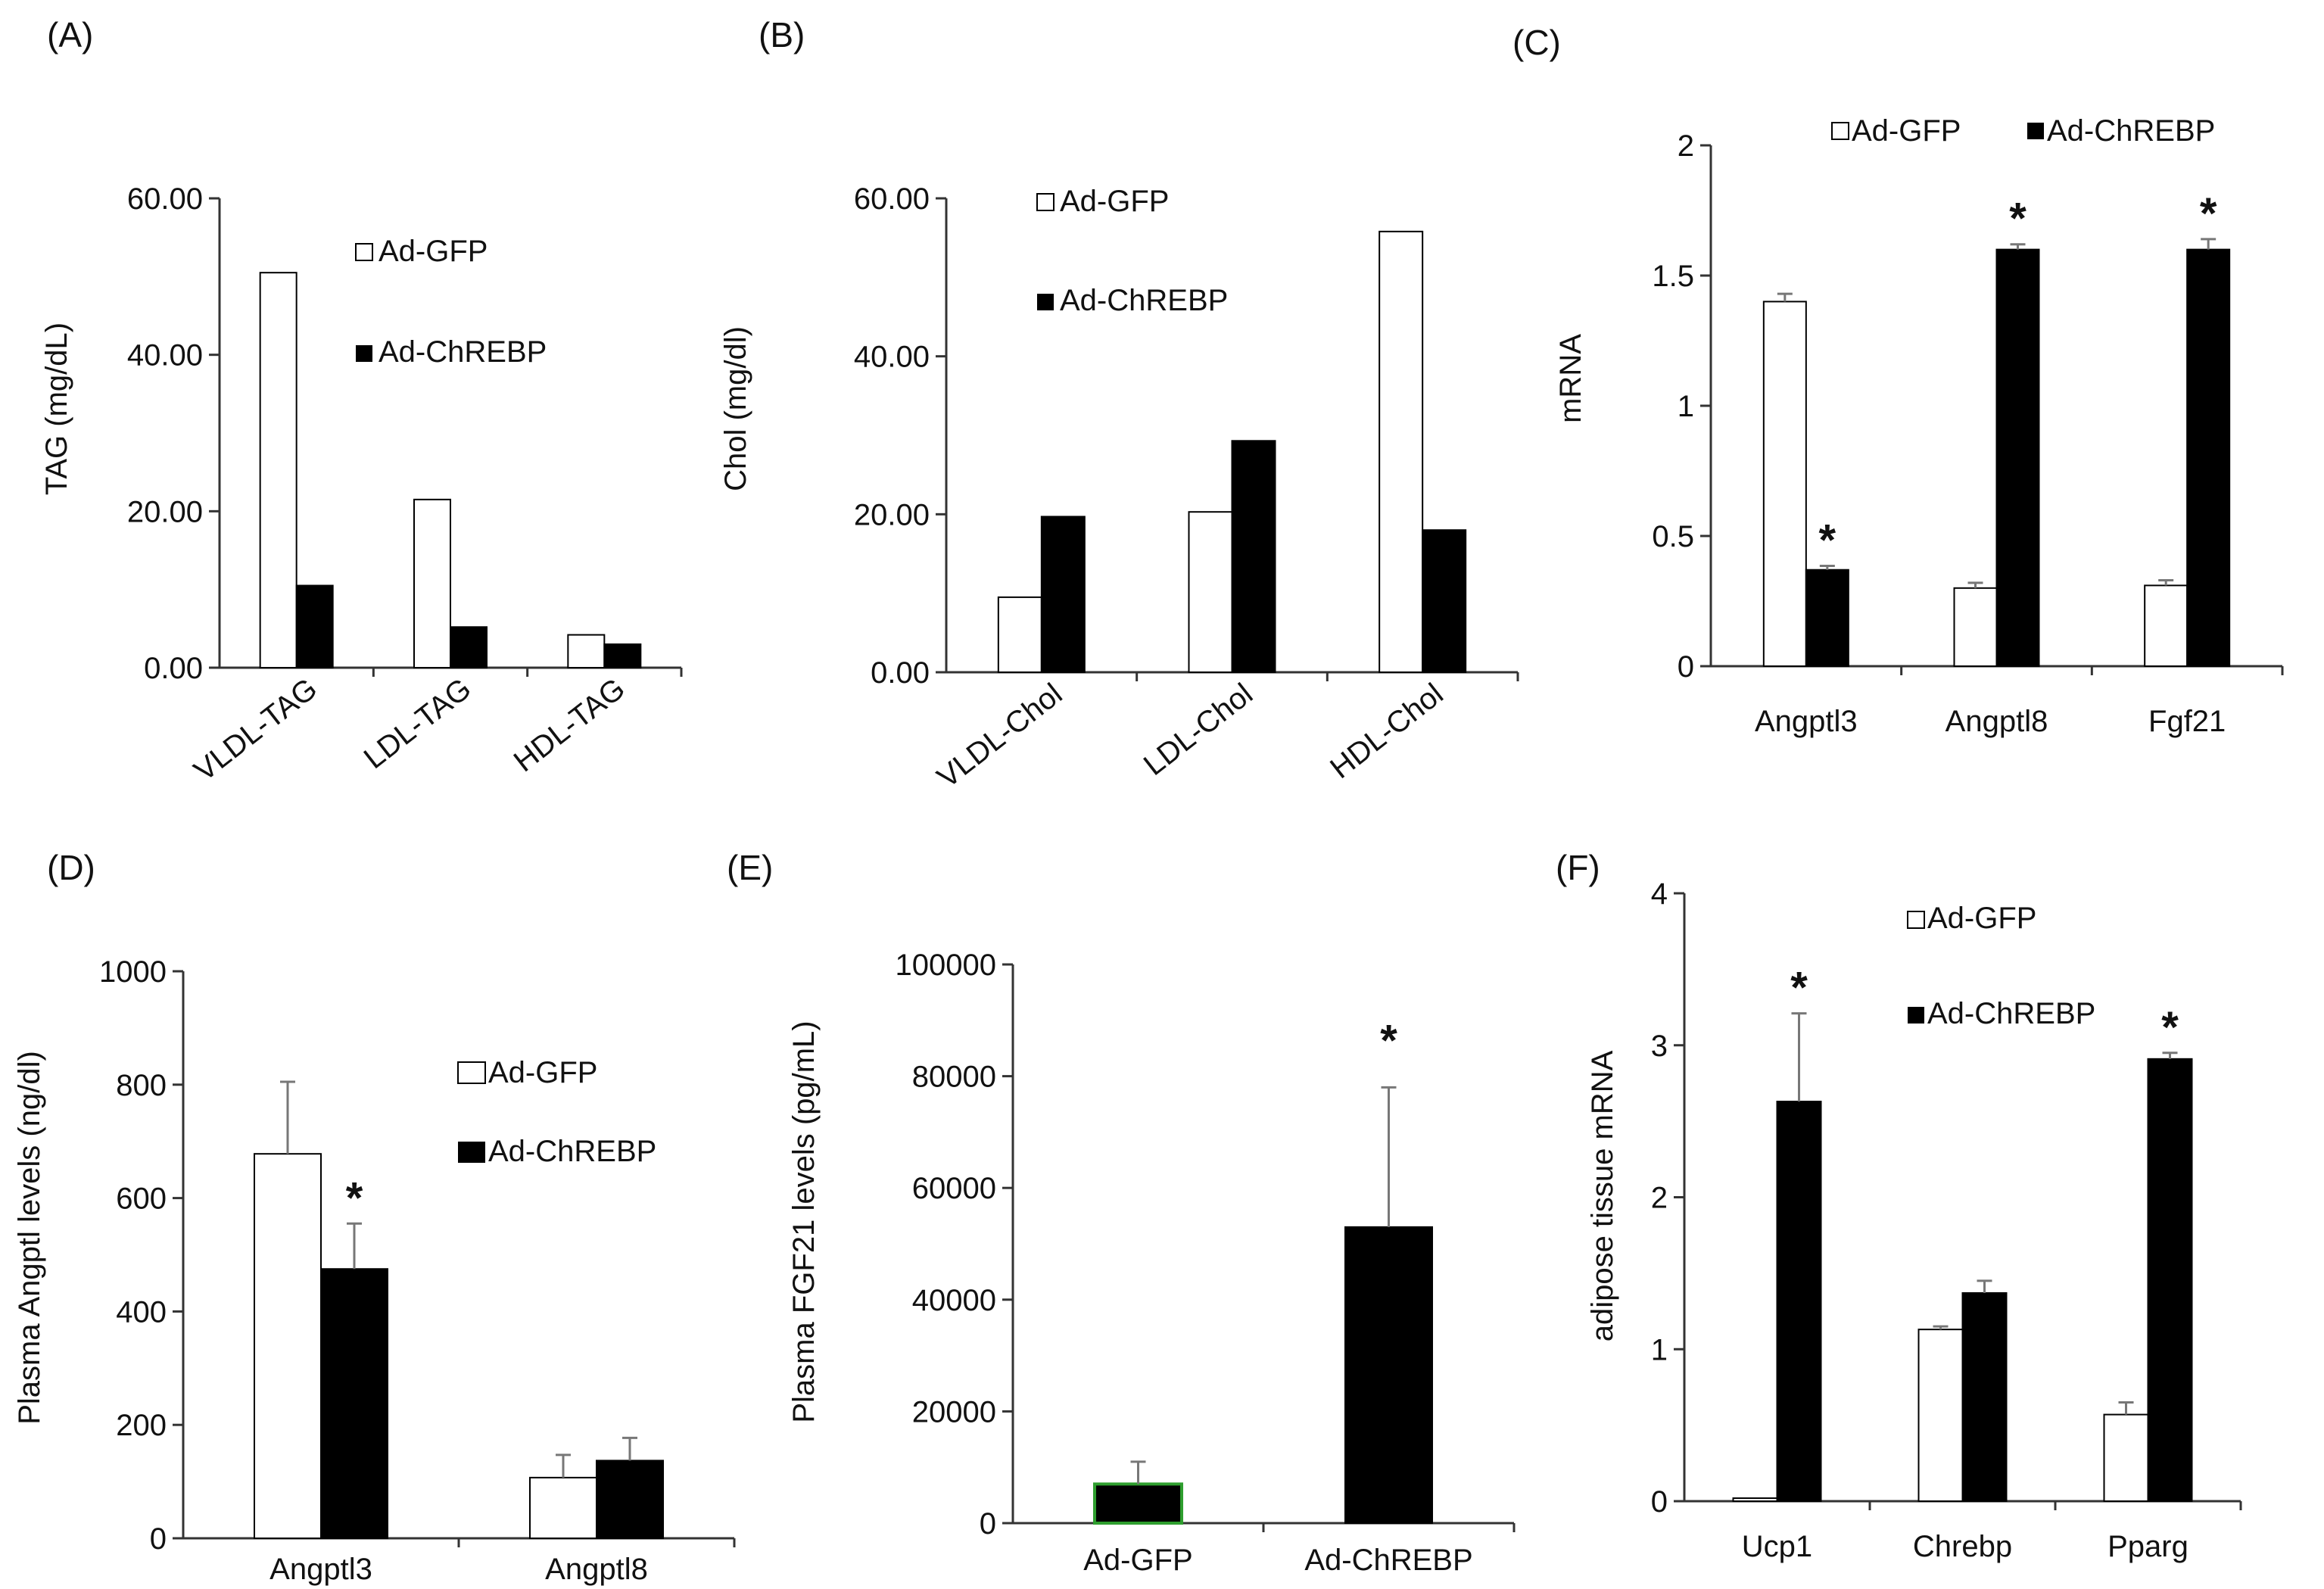 This screenshot has width=2324, height=1589. Describe the element at coordinates (1045, 202) in the screenshot. I see `panel-b-legend-gfp-swatch` at that location.